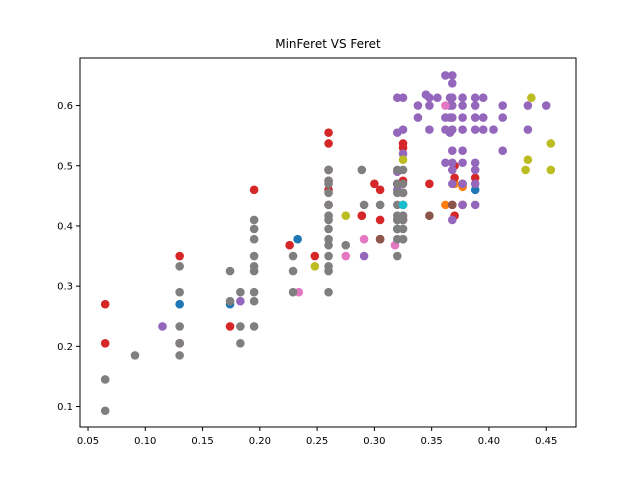  What do you see at coordinates (65, 287) in the screenshot?
I see `y-tick-label: 0.3` at bounding box center [65, 287].